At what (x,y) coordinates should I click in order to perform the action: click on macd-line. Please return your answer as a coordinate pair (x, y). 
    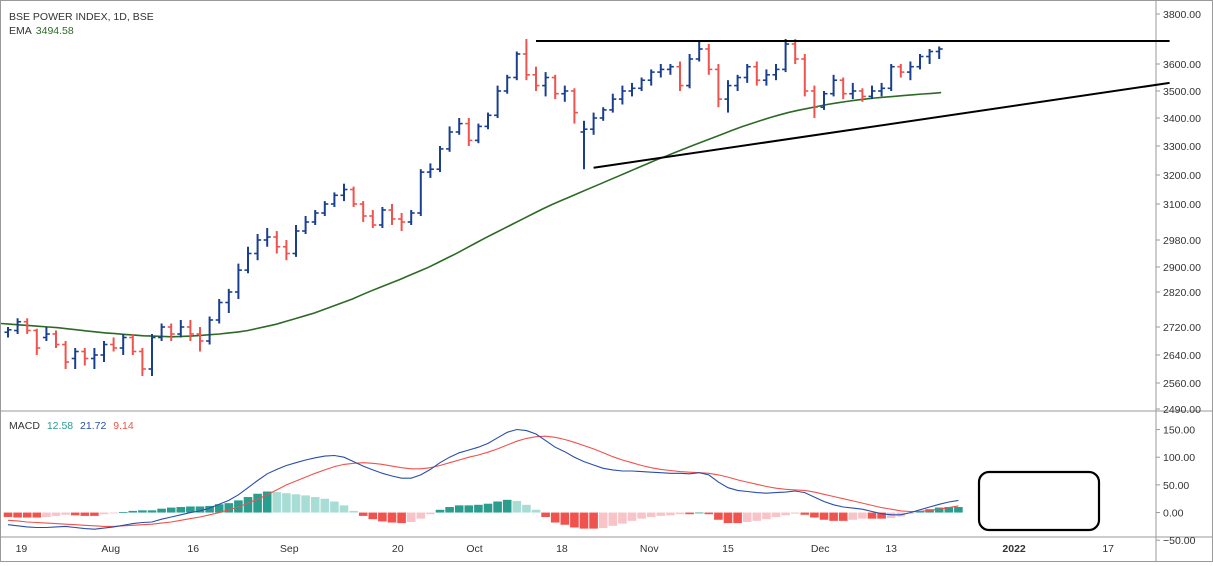
    Looking at the image, I should click on (483, 479).